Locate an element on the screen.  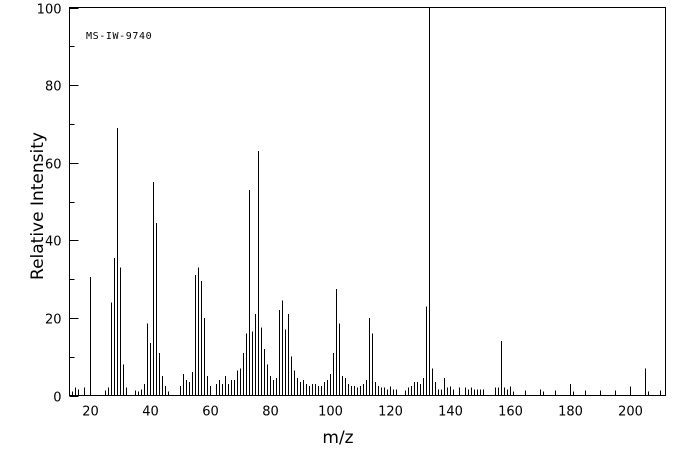
x-tick-label: 60 is located at coordinates (210, 412).